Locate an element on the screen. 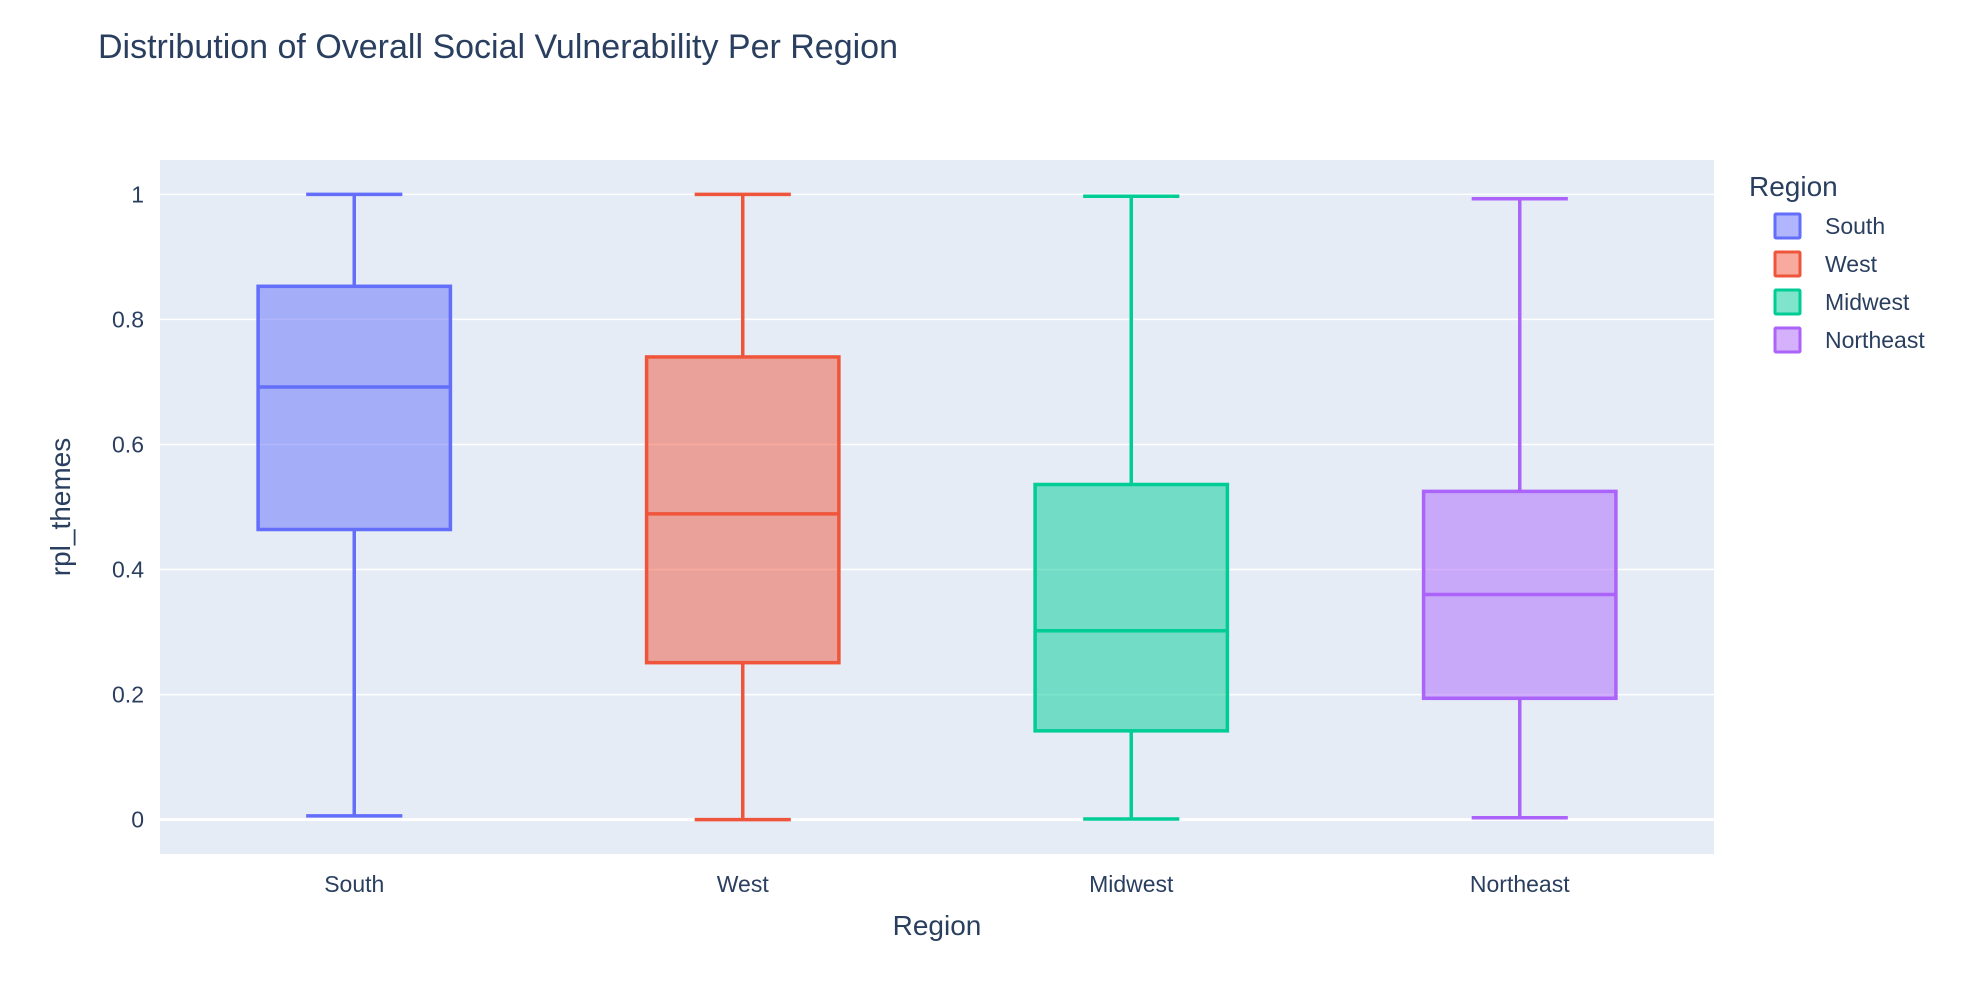  legend: South West Midwest Northeast is located at coordinates (1849, 283).